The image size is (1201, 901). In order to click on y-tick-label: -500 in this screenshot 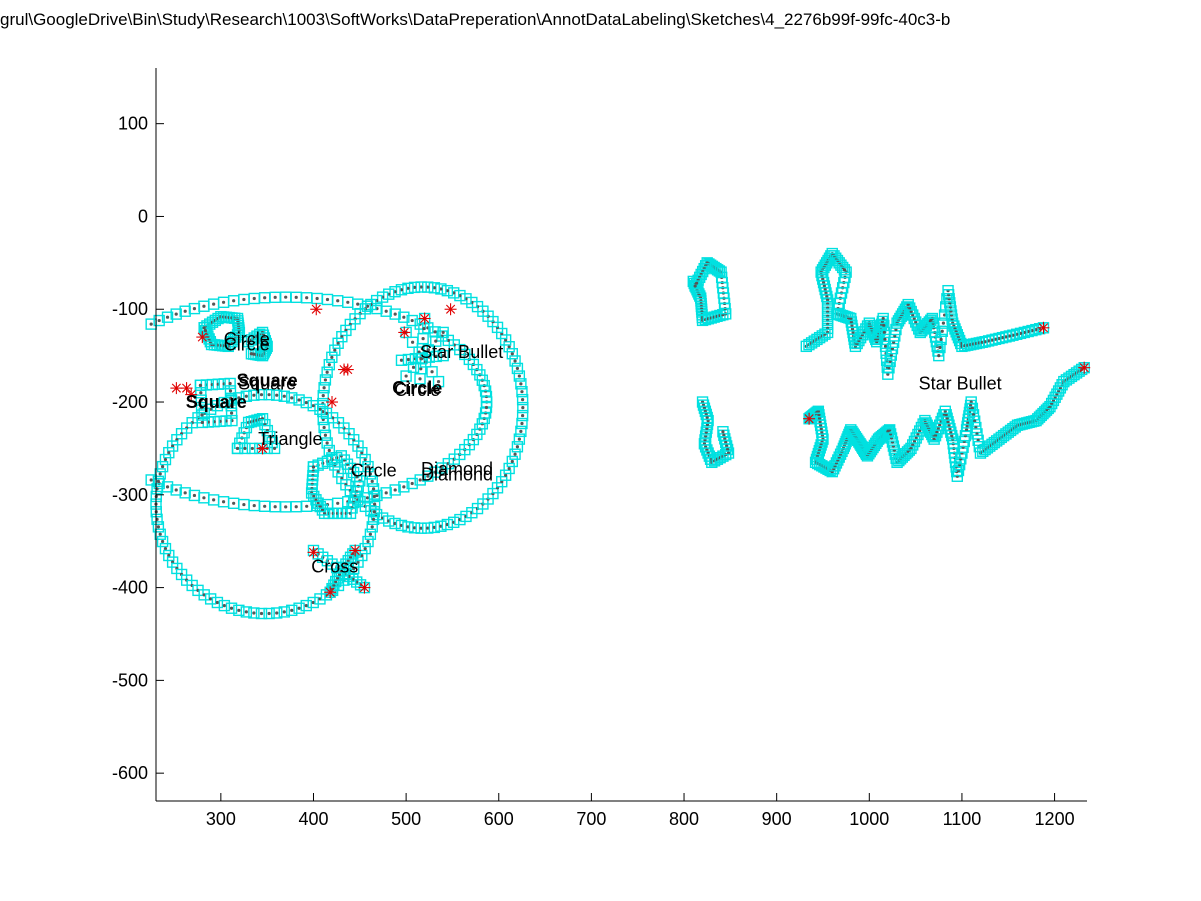, I will do `click(130, 680)`.